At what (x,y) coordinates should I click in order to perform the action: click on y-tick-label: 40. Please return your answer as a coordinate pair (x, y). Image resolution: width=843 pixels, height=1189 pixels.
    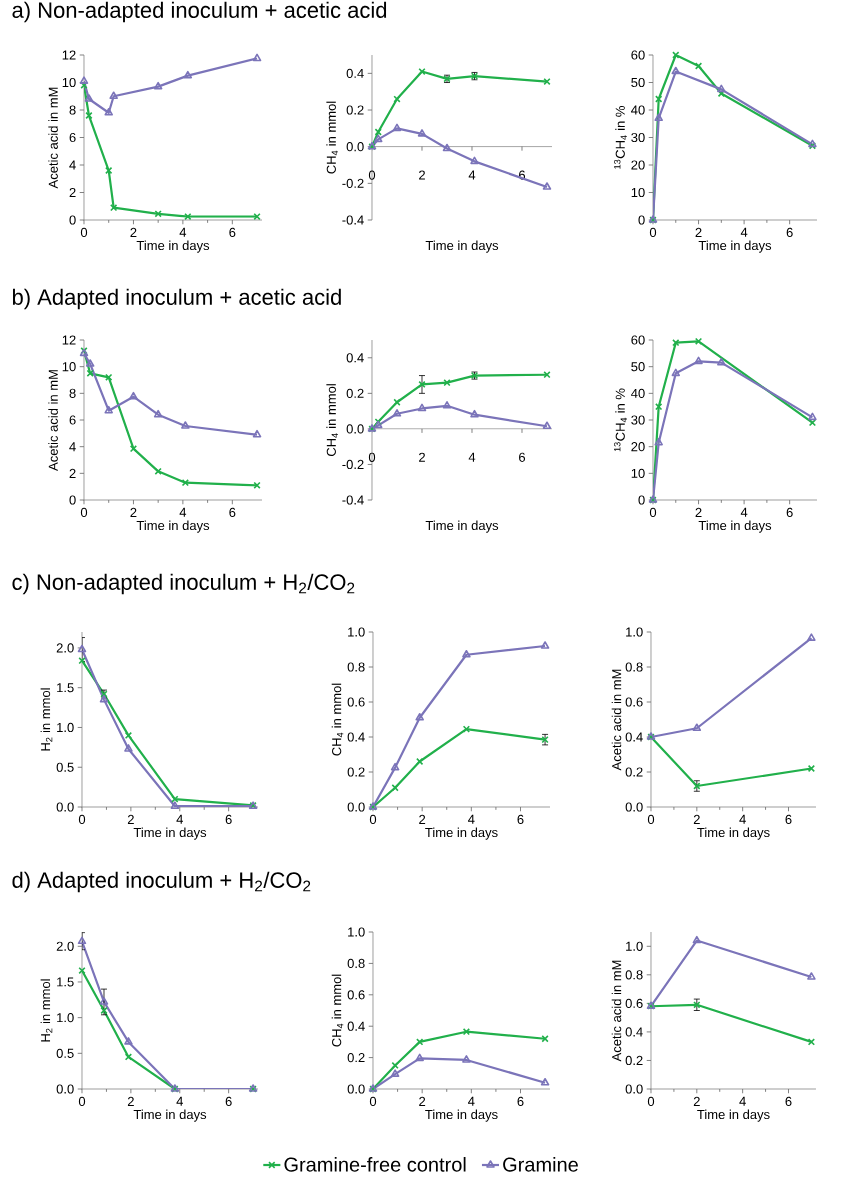
    Looking at the image, I should click on (638, 393).